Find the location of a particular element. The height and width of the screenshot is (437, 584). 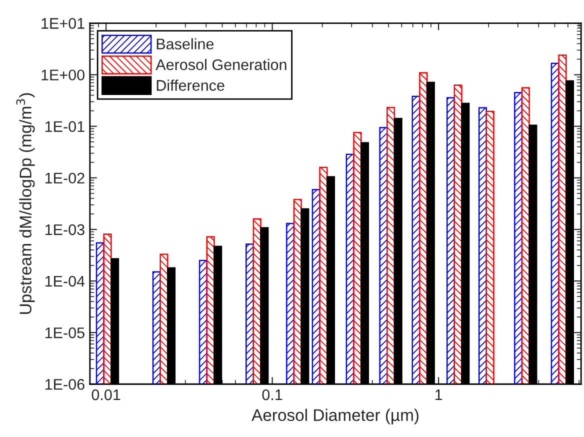

legend-label: Aerosol Generation is located at coordinates (221, 64).